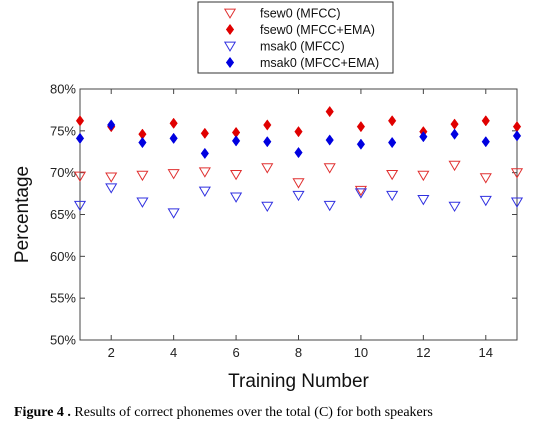  I want to click on y-tick-label: 50%, so click(63, 340).